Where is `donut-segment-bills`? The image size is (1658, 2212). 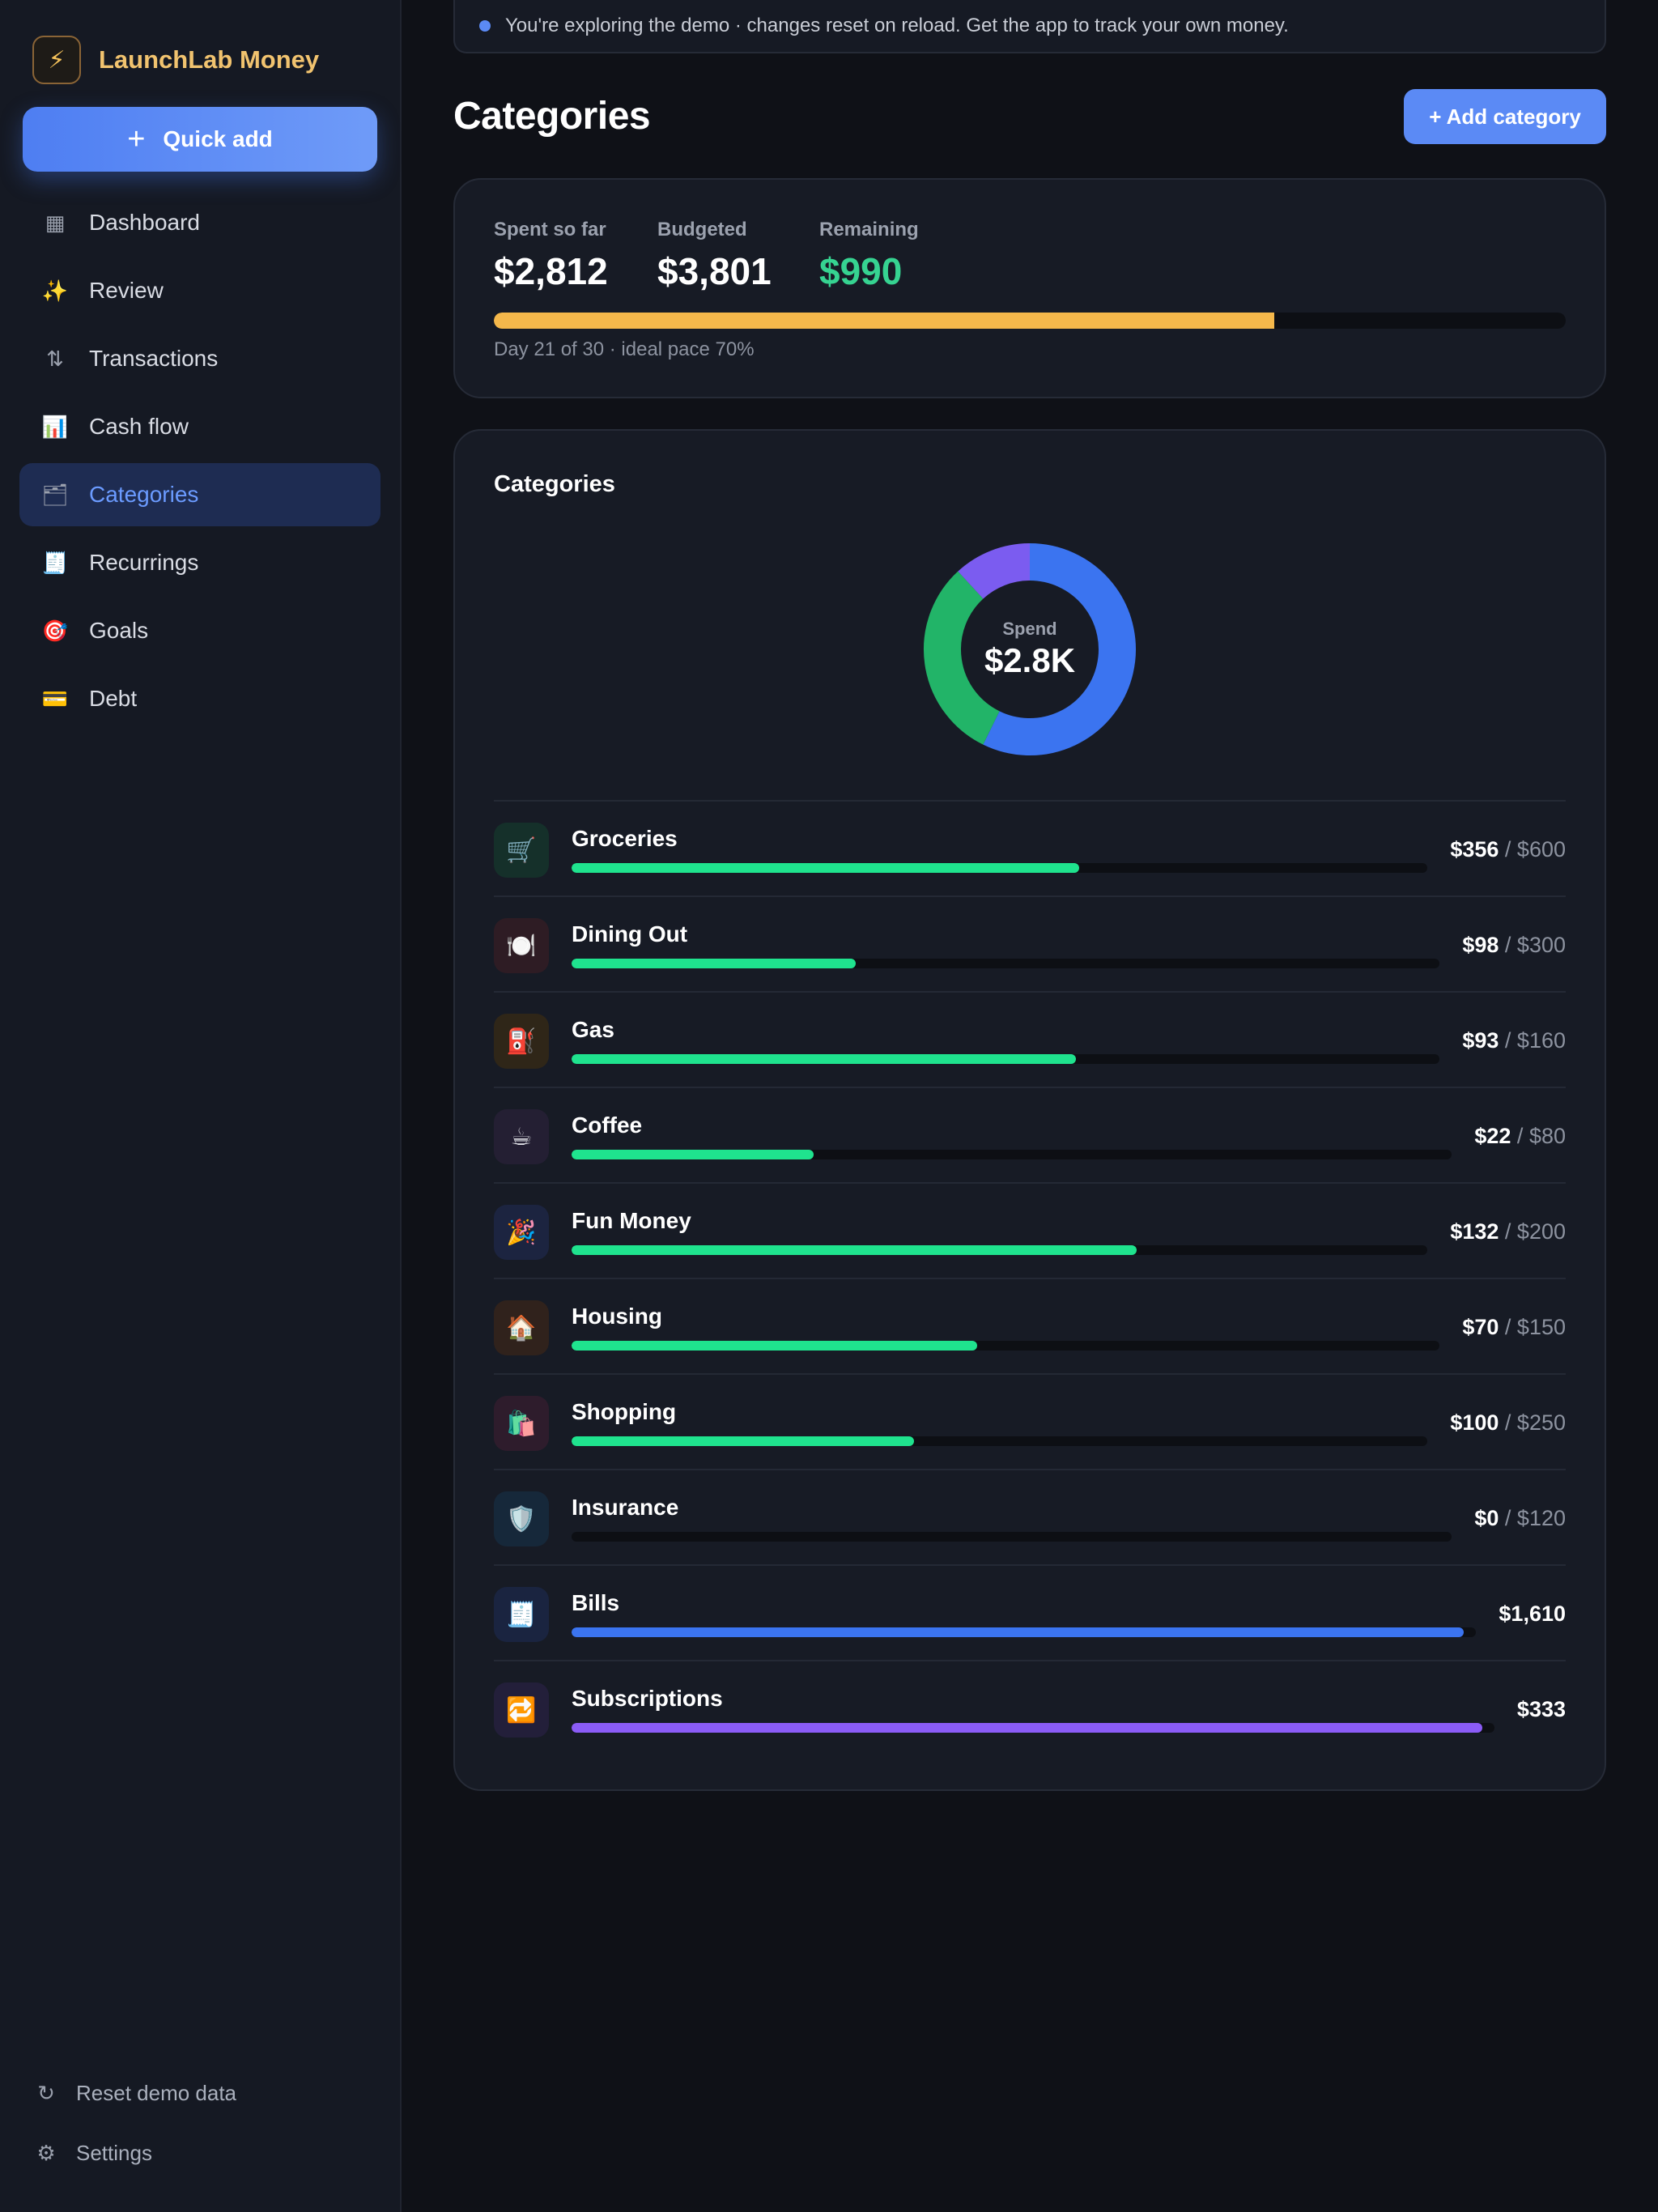 donut-segment-bills is located at coordinates (1059, 649).